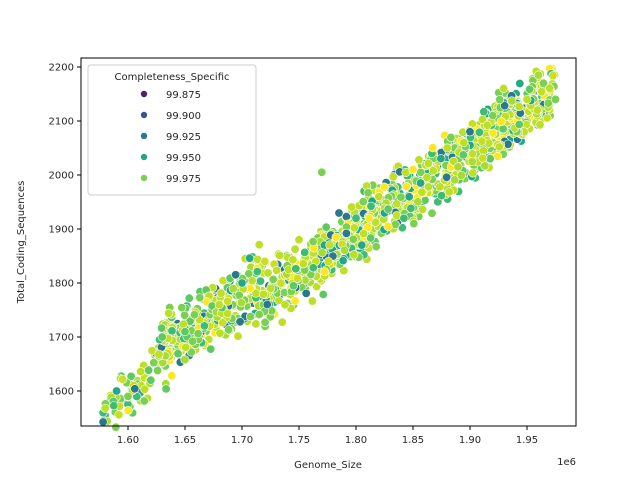  I want to click on legend-label: 99.925, so click(183, 137).